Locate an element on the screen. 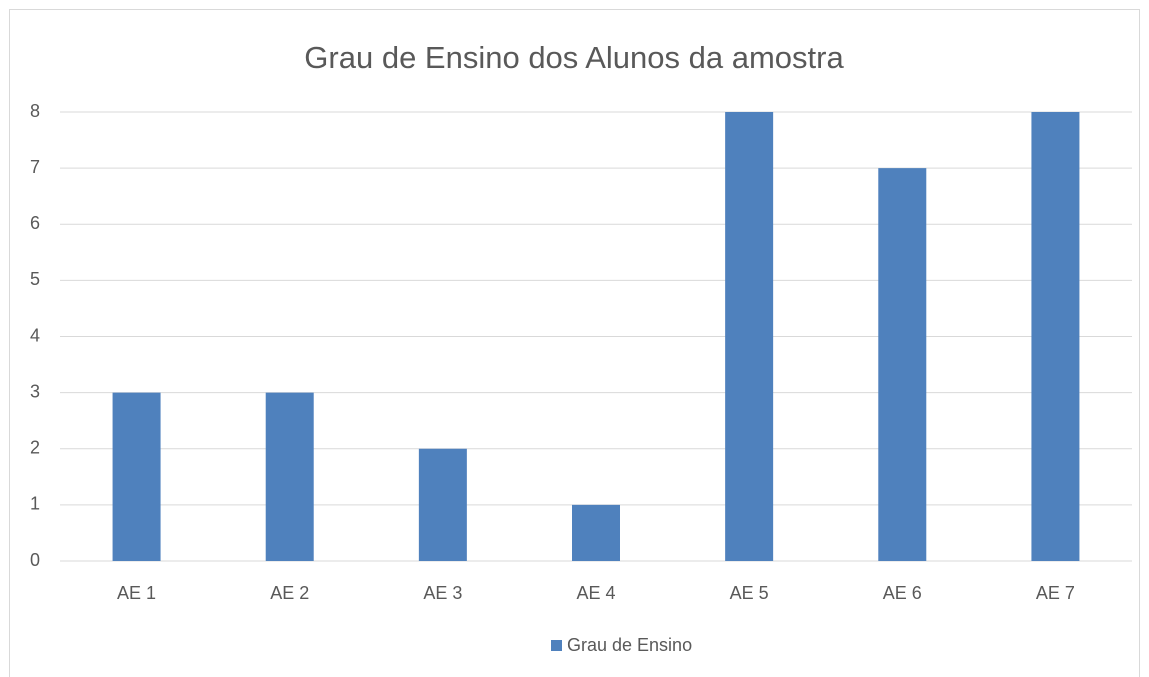 The width and height of the screenshot is (1149, 677). y-tick-label: 4 is located at coordinates (35, 335).